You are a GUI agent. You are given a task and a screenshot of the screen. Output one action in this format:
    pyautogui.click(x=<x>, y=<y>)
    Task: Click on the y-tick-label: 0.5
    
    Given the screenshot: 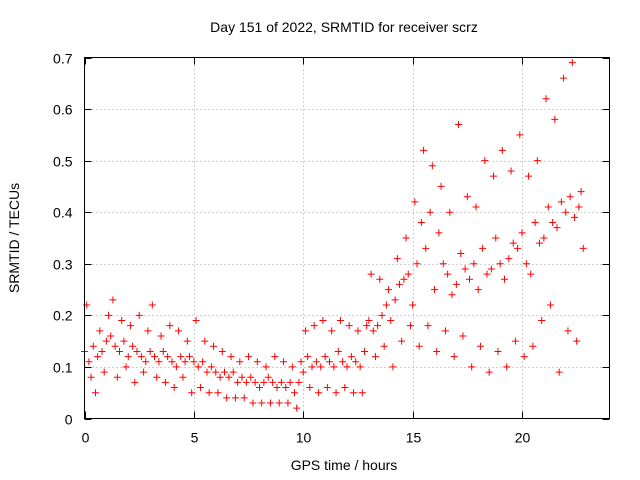 What is the action you would take?
    pyautogui.click(x=63, y=162)
    